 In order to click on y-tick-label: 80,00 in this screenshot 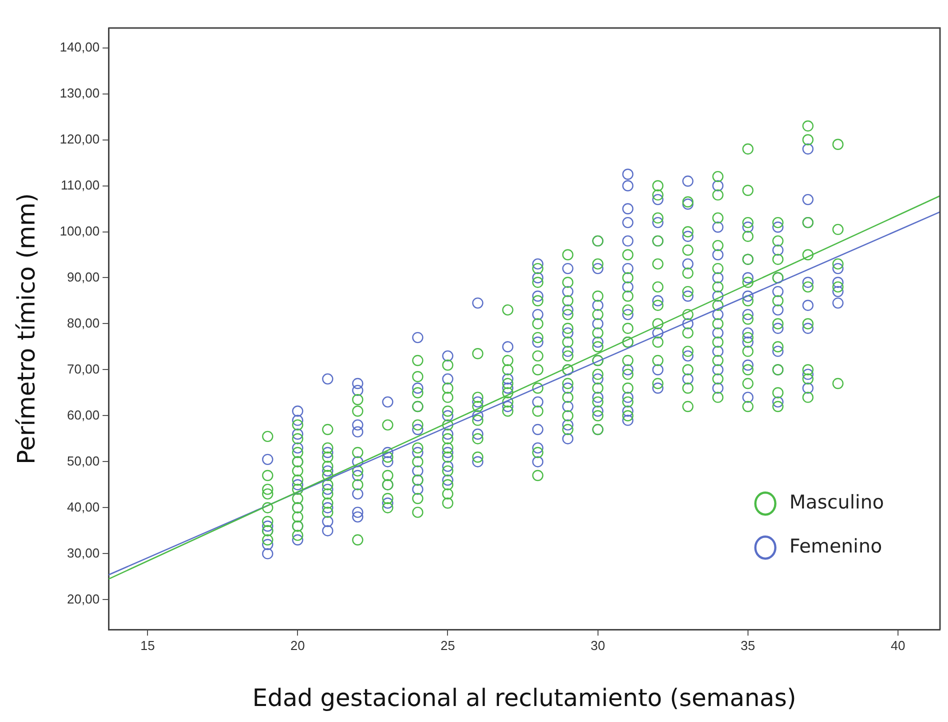, I will do `click(83, 322)`.